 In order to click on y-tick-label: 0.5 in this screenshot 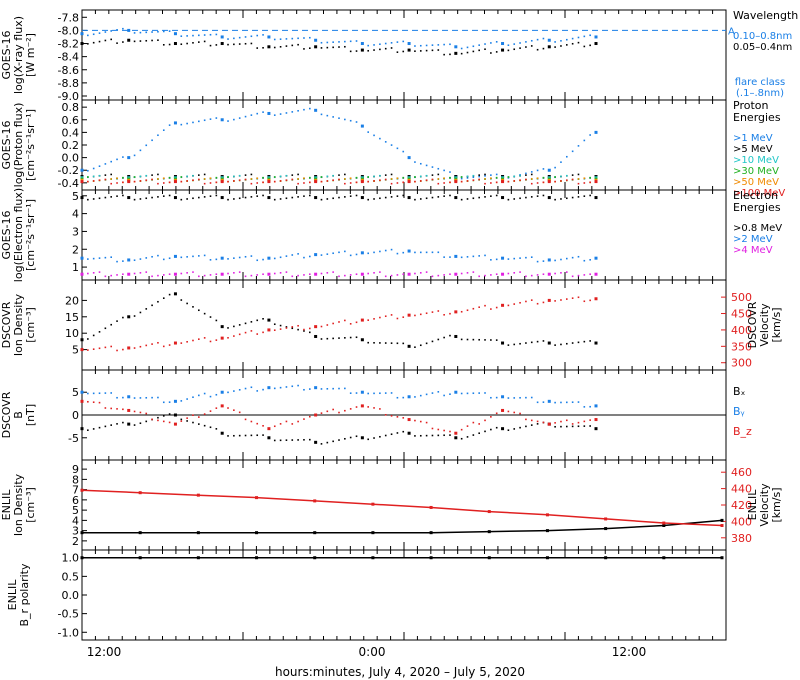, I will do `click(71, 576)`.